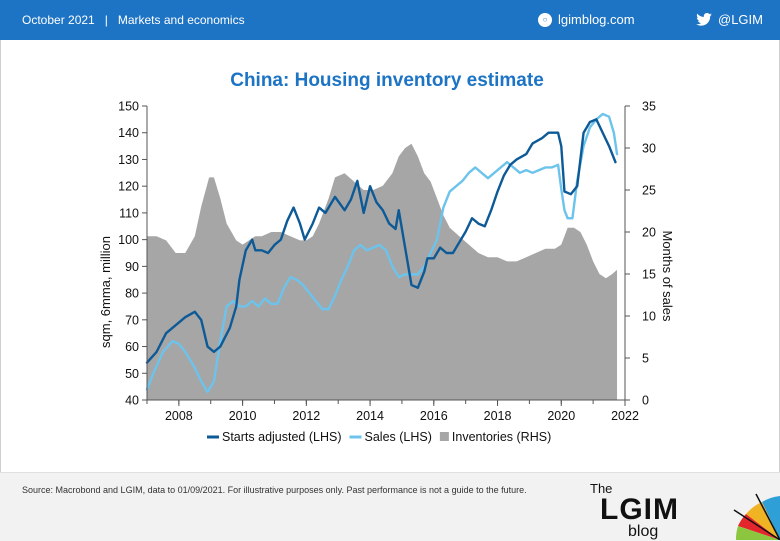 The image size is (780, 541). Describe the element at coordinates (128, 187) in the screenshot. I see `y-tick-label: 120` at that location.